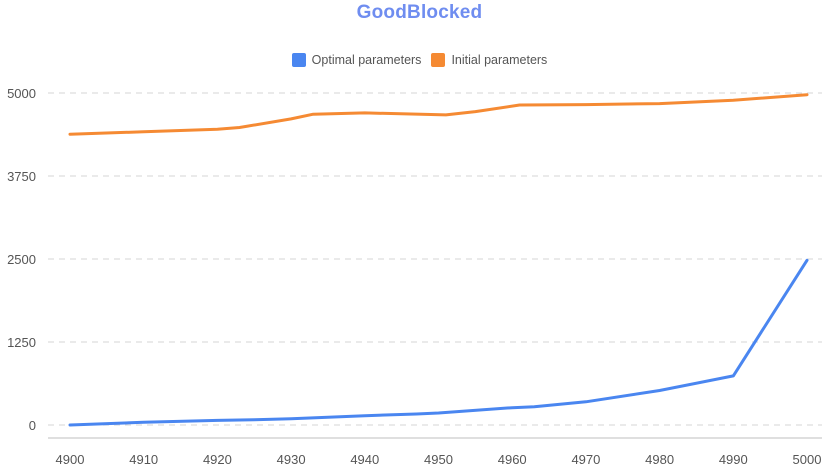 Image resolution: width=839 pixels, height=470 pixels. Describe the element at coordinates (217, 459) in the screenshot. I see `x-tick-label: 4920` at that location.